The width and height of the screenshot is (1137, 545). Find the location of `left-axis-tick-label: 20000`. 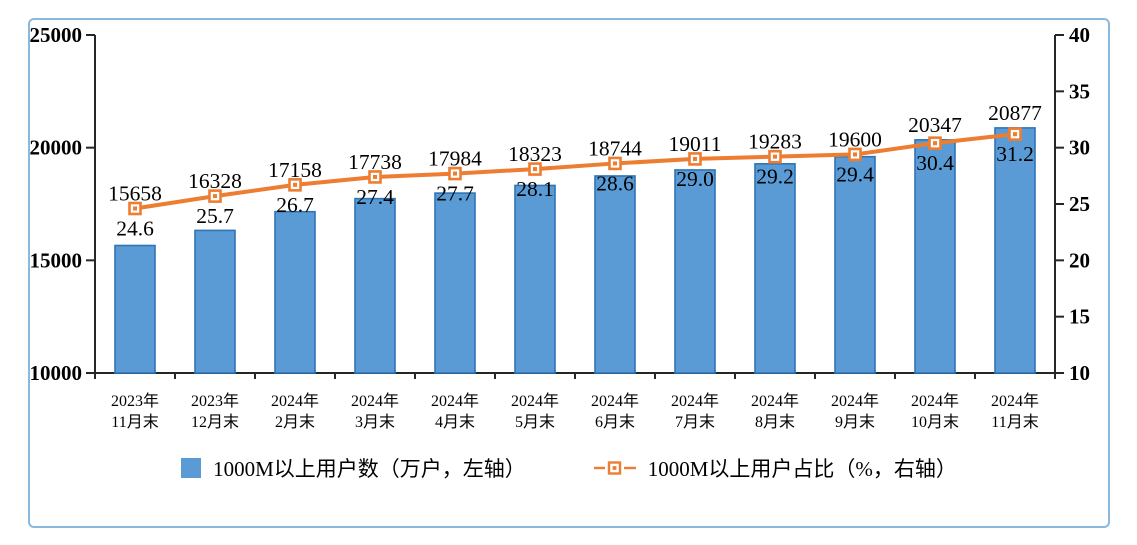

left-axis-tick-label: 20000 is located at coordinates (56, 148).